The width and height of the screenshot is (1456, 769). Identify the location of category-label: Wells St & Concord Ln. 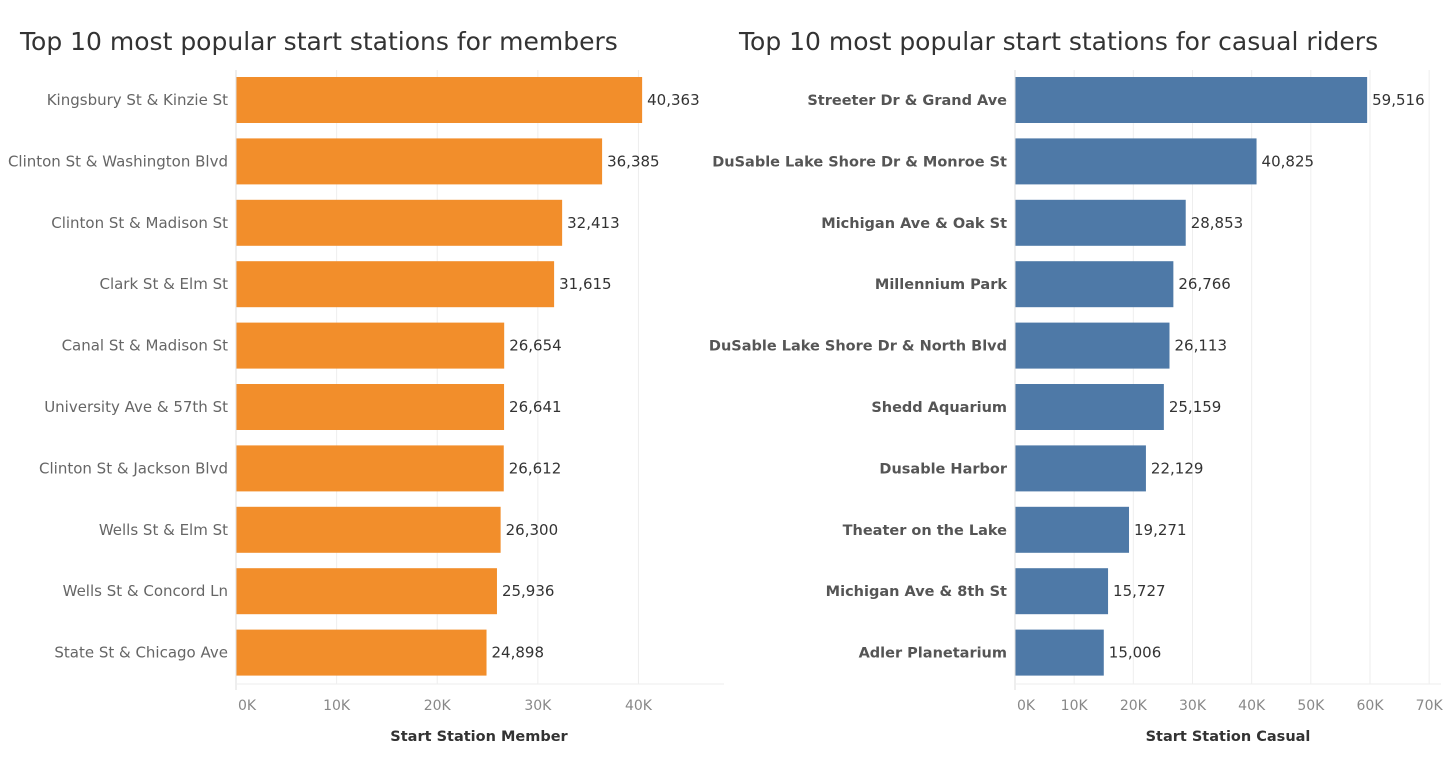
(145, 591).